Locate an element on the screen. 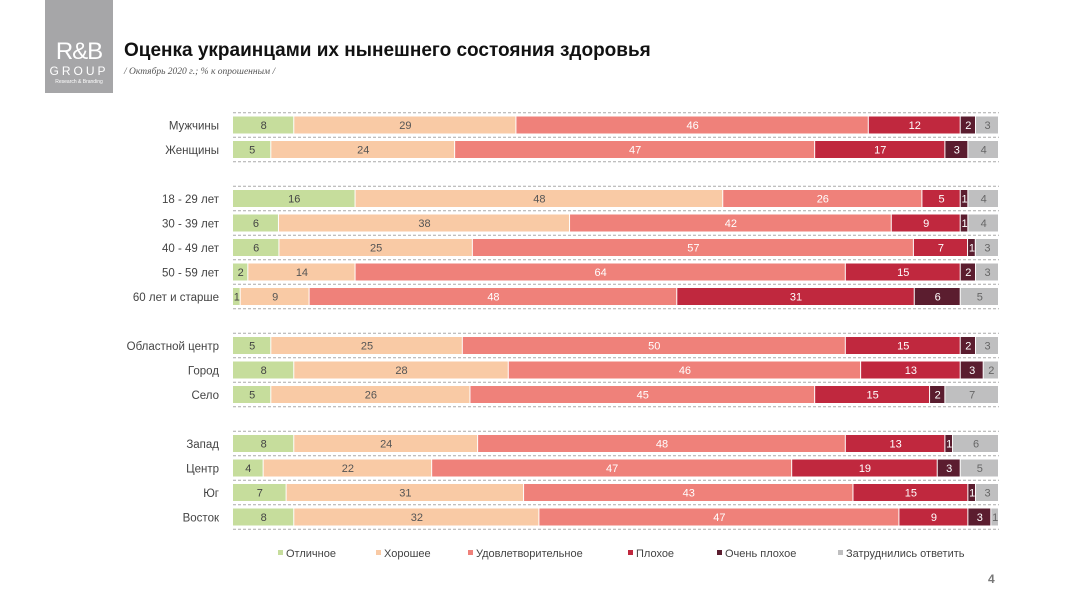  data-label: 12 is located at coordinates (915, 126).